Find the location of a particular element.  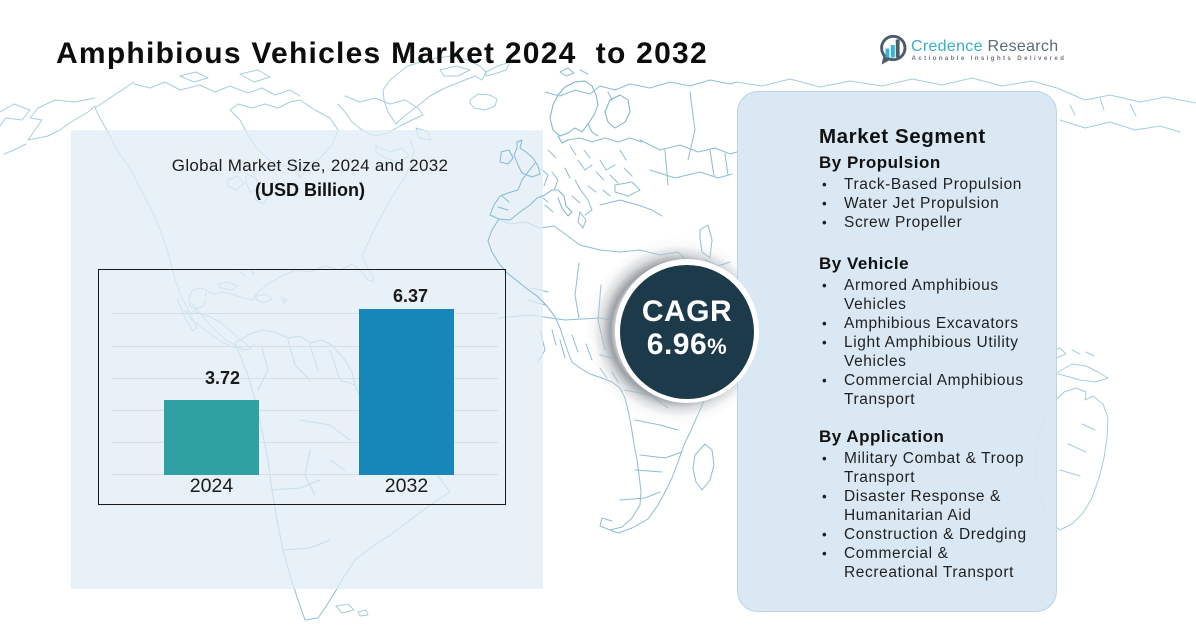

svg-text: Credence Research is located at coordinates (984, 46).